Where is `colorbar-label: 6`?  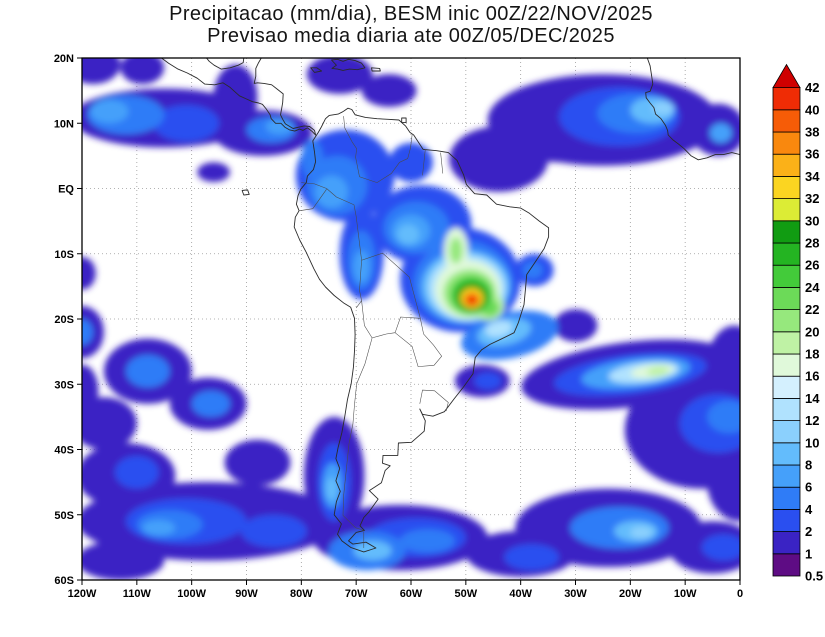
colorbar-label: 6 is located at coordinates (808, 487).